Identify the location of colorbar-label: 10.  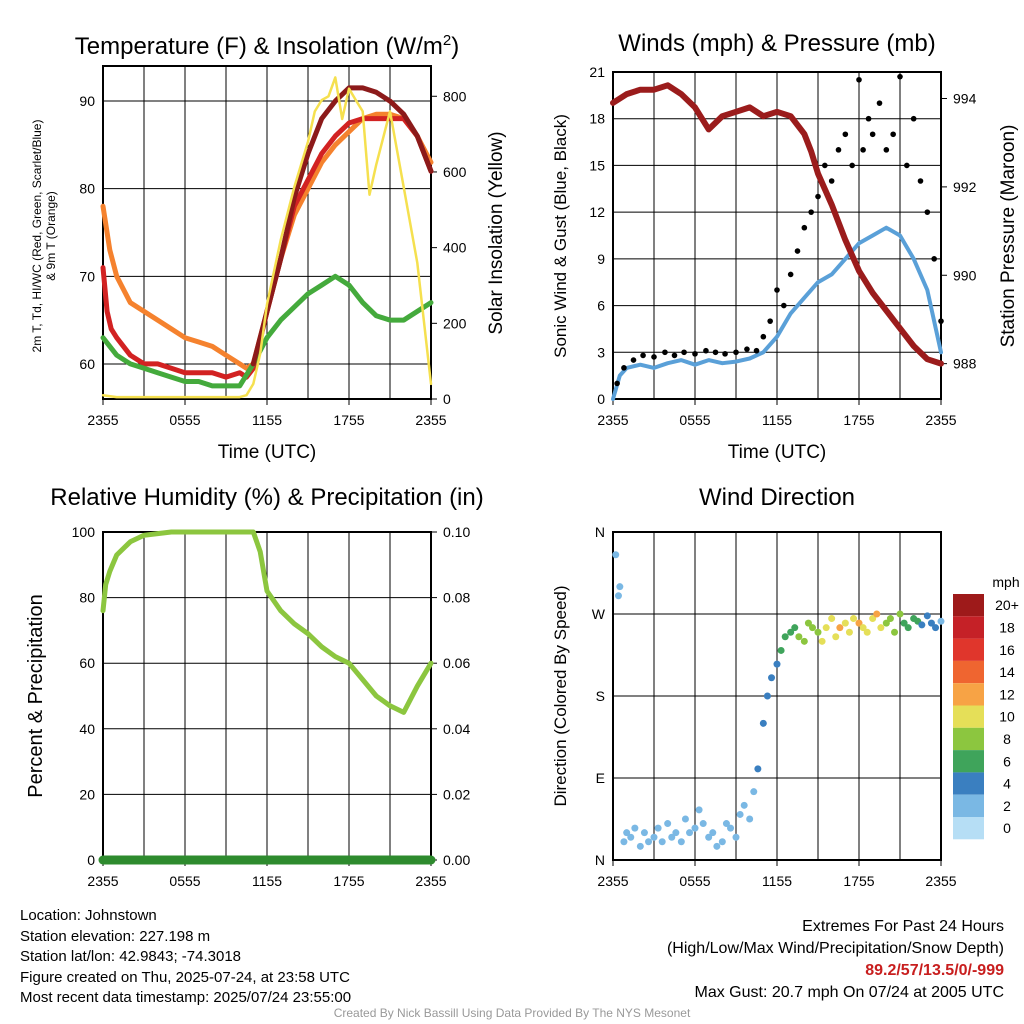
(1007, 717).